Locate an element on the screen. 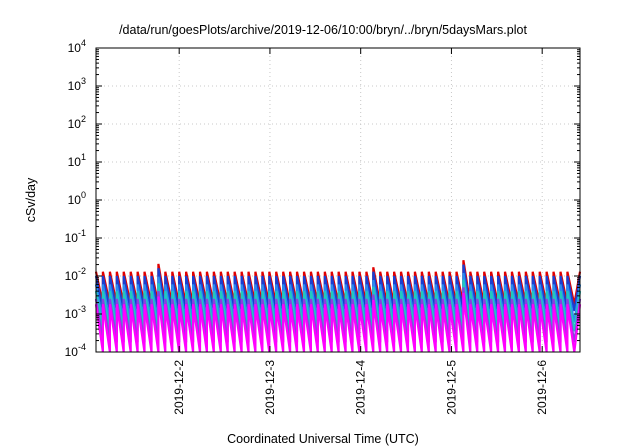  y-tick-label: 10⁻¹ is located at coordinates (75, 236).